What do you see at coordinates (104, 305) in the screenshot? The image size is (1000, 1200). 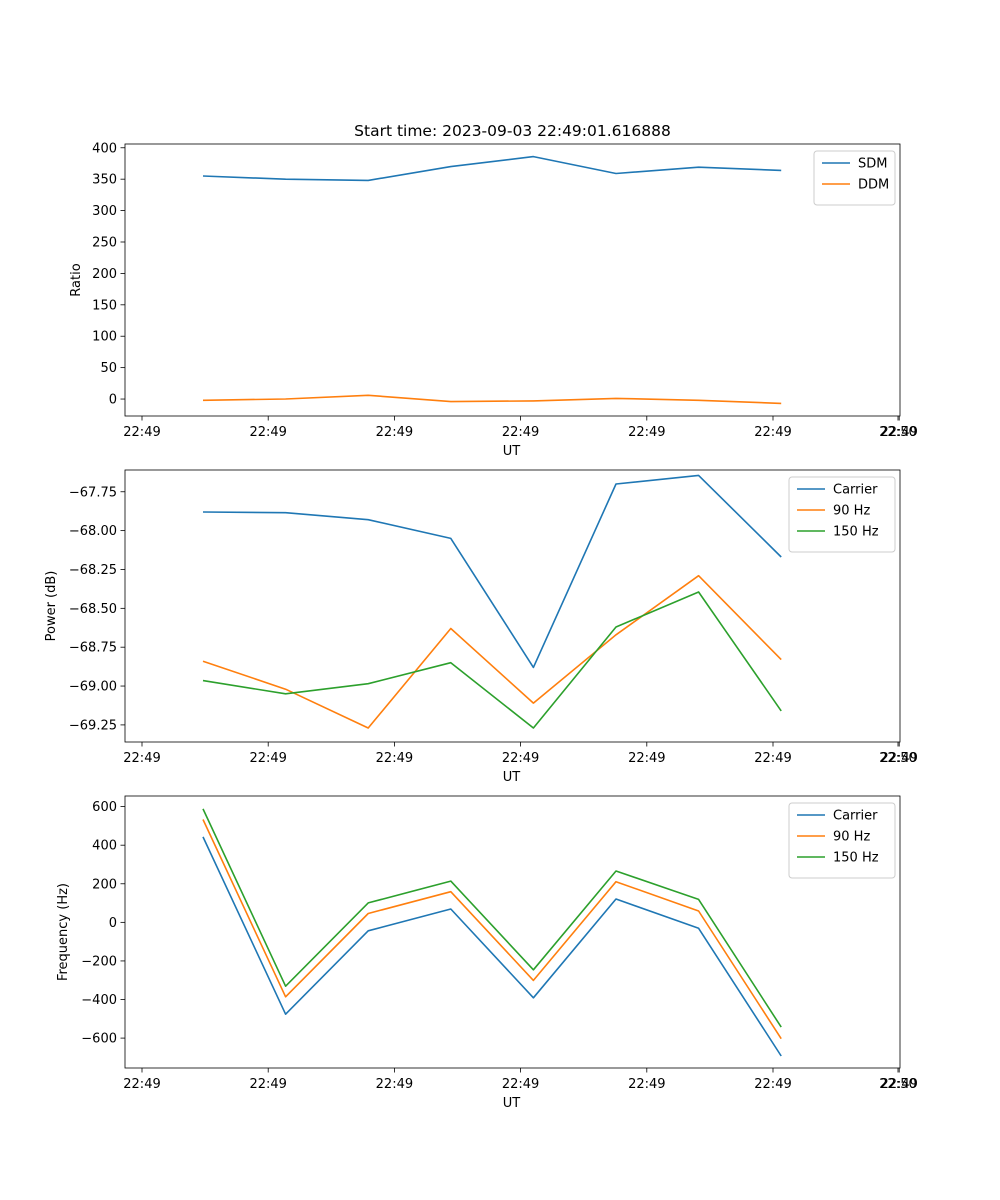 I see `y-tick-label: 150` at bounding box center [104, 305].